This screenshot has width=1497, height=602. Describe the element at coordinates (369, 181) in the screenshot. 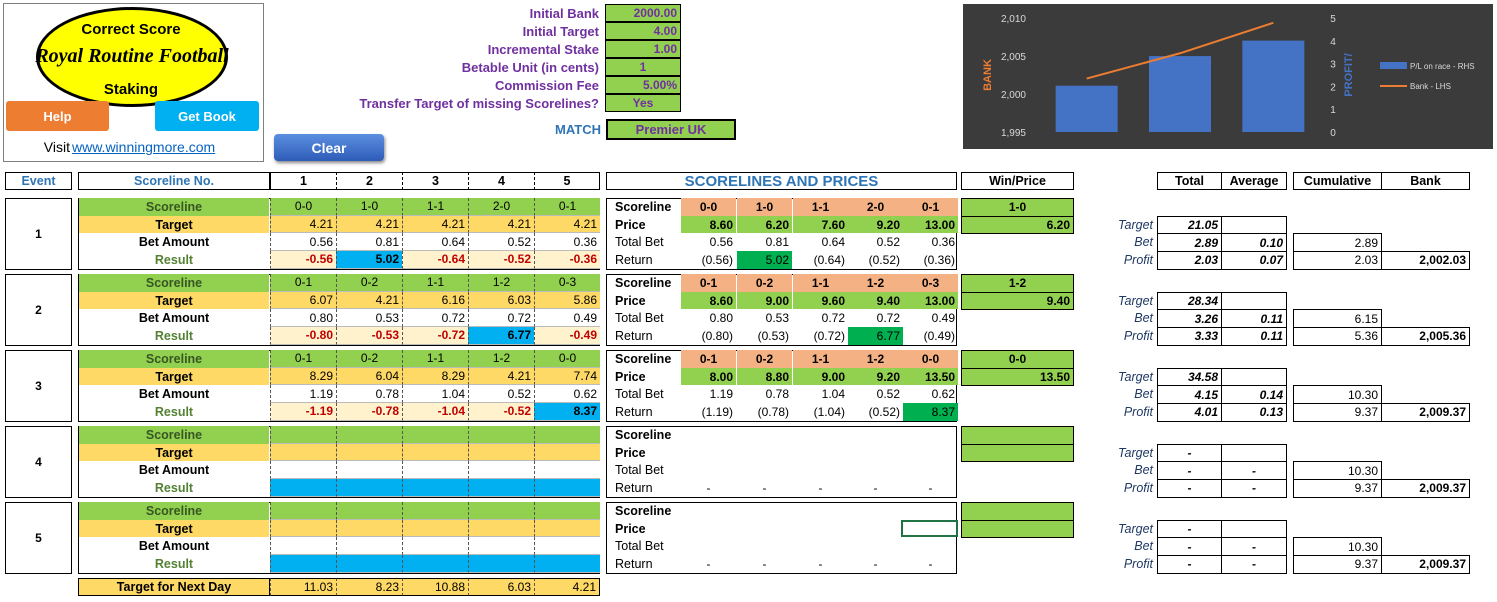

I see `header-number: 2` at that location.